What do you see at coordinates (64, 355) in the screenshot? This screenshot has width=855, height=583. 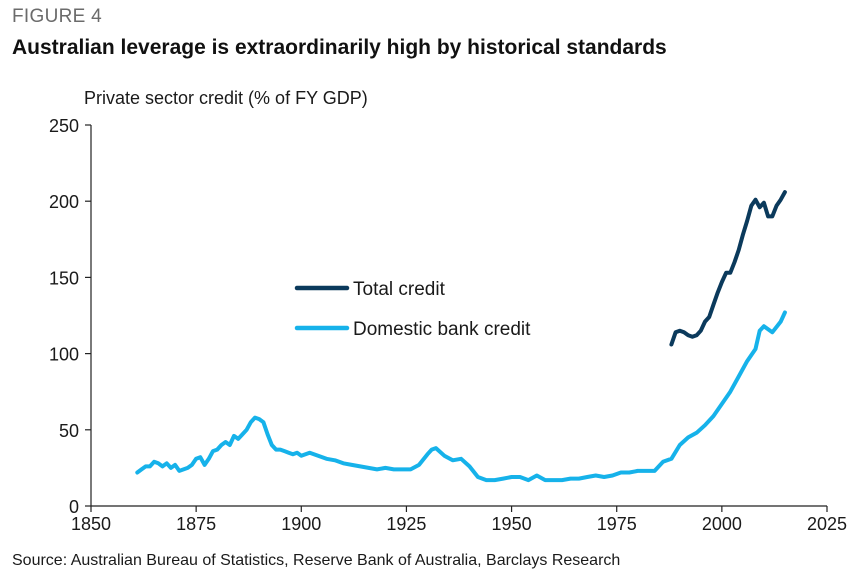 I see `y-tick-label: 100` at bounding box center [64, 355].